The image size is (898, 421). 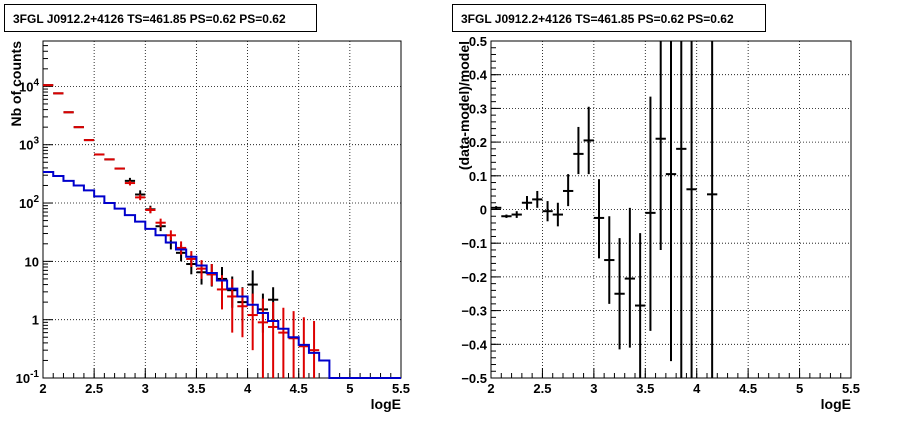 What do you see at coordinates (474, 243) in the screenshot?
I see `y-tick-label: −0.1` at bounding box center [474, 243].